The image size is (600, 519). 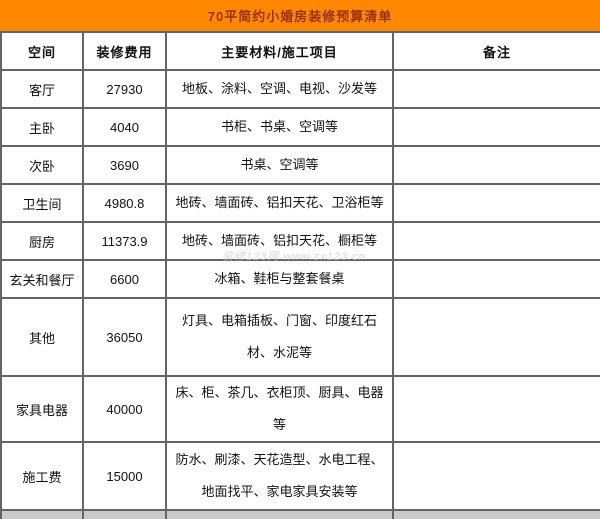 What do you see at coordinates (42, 241) in the screenshot?
I see `cell-space: 厨房` at bounding box center [42, 241].